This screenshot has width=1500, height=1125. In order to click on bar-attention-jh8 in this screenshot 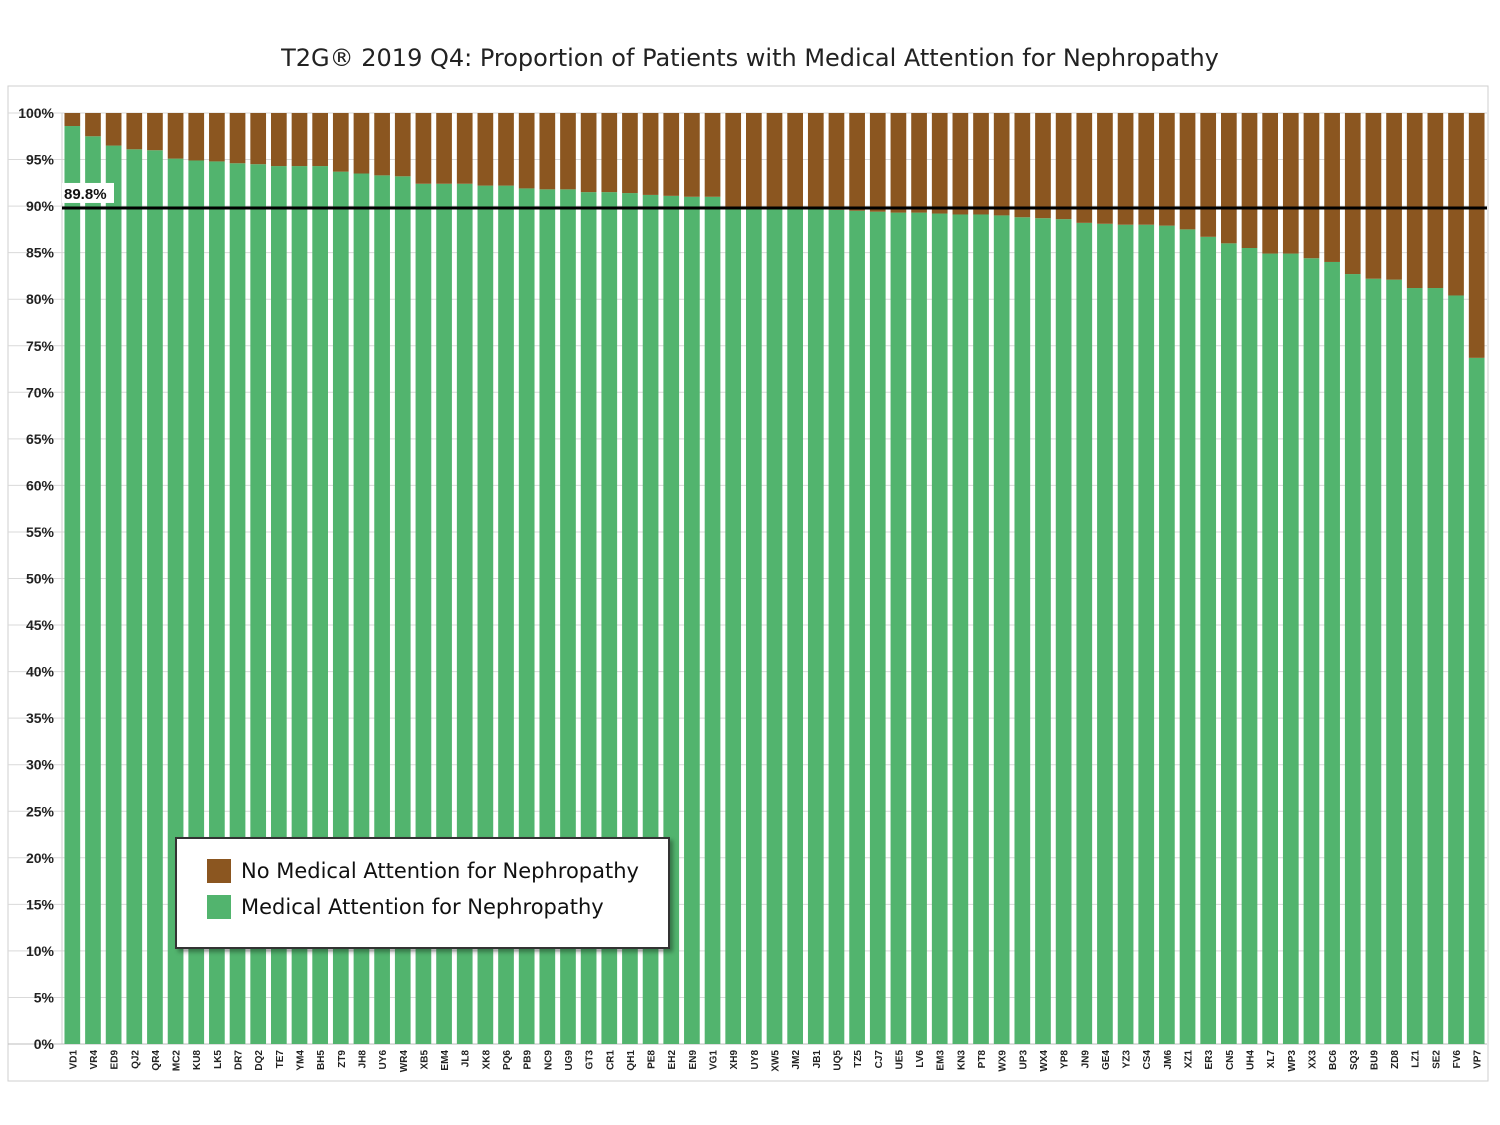, I will do `click(361, 608)`.